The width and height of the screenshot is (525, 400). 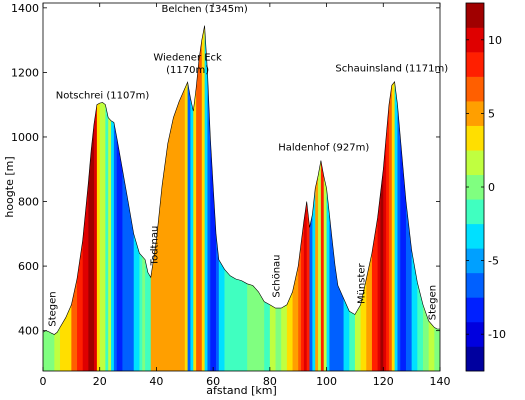 What do you see at coordinates (323, 148) in the screenshot?
I see `pass-label: Haldenhof (927m)` at bounding box center [323, 148].